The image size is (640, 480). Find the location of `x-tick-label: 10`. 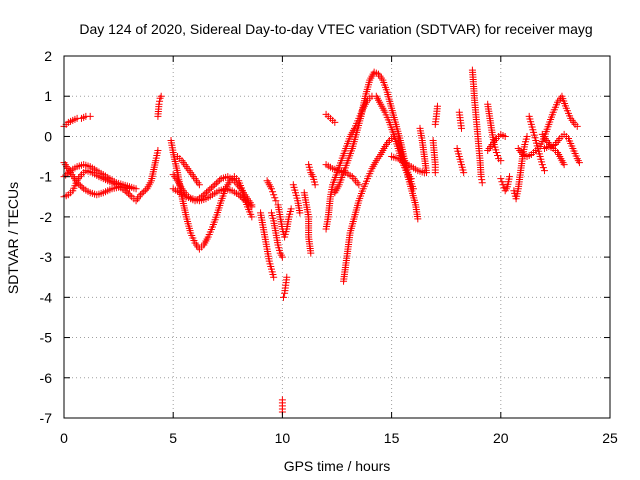

x-tick-label: 10 is located at coordinates (283, 438).